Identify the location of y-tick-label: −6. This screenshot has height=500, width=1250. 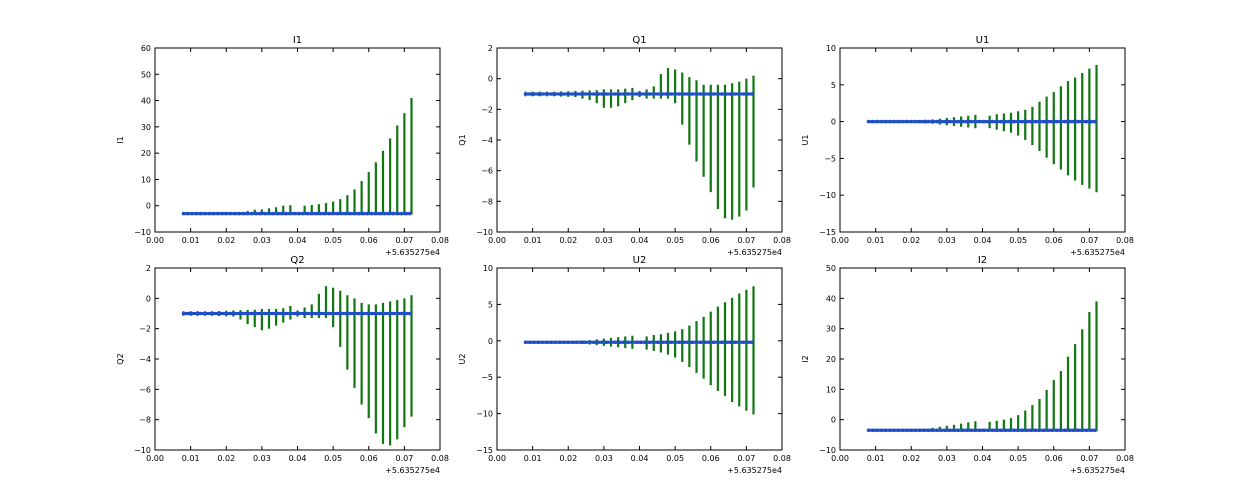
(487, 171).